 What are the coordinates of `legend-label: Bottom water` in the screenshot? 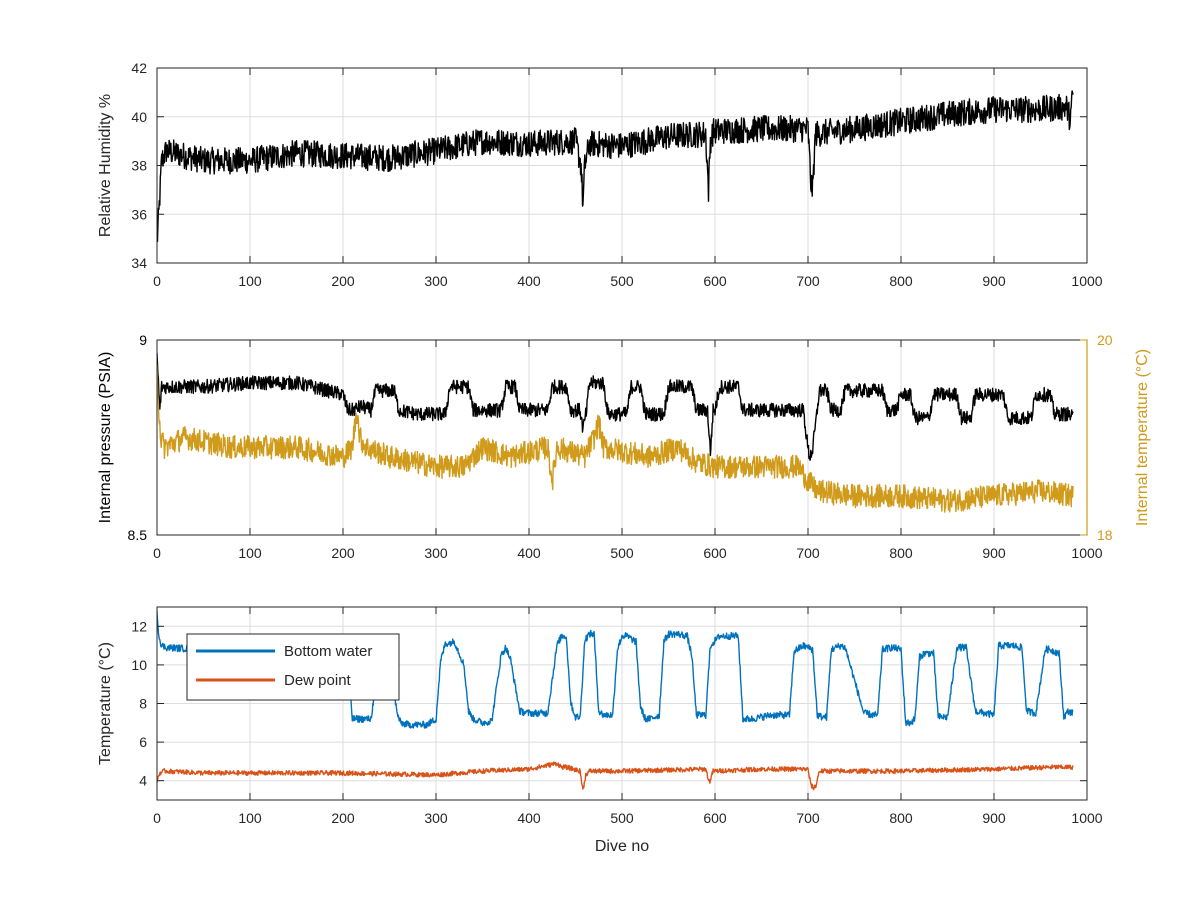 It's located at (328, 651).